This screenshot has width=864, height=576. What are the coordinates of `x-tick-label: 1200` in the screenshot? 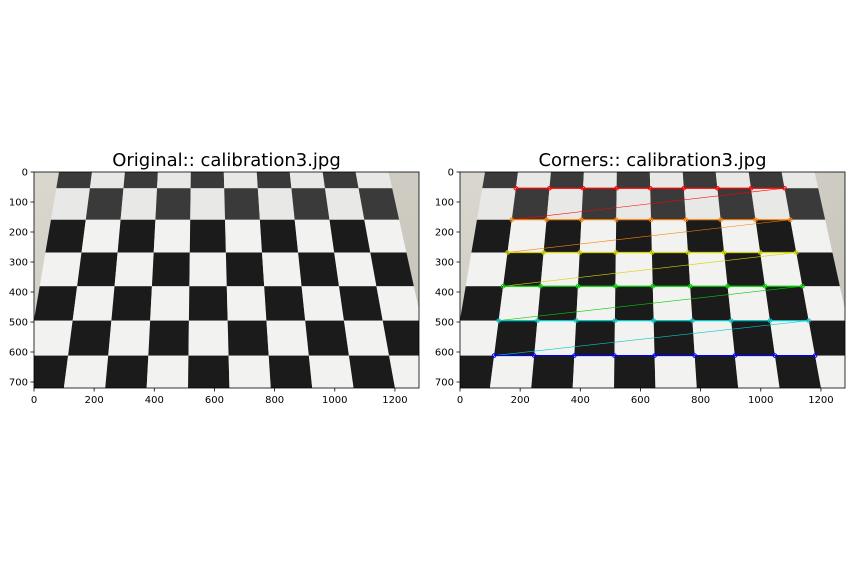 It's located at (394, 400).